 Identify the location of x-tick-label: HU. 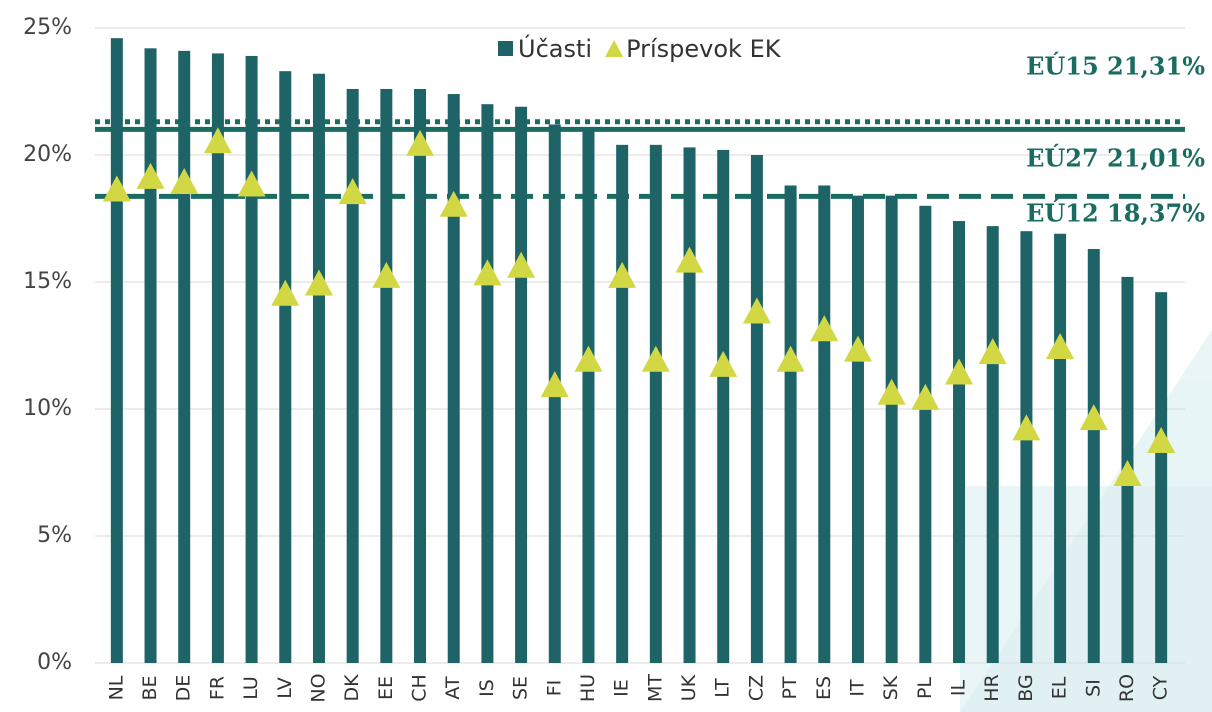
(588, 688).